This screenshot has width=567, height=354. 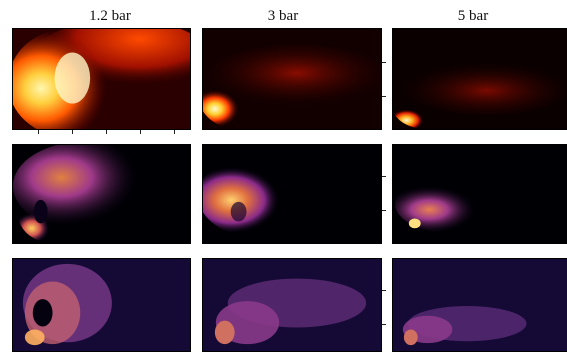 I want to click on image-panel-r3-c3, so click(x=479, y=305).